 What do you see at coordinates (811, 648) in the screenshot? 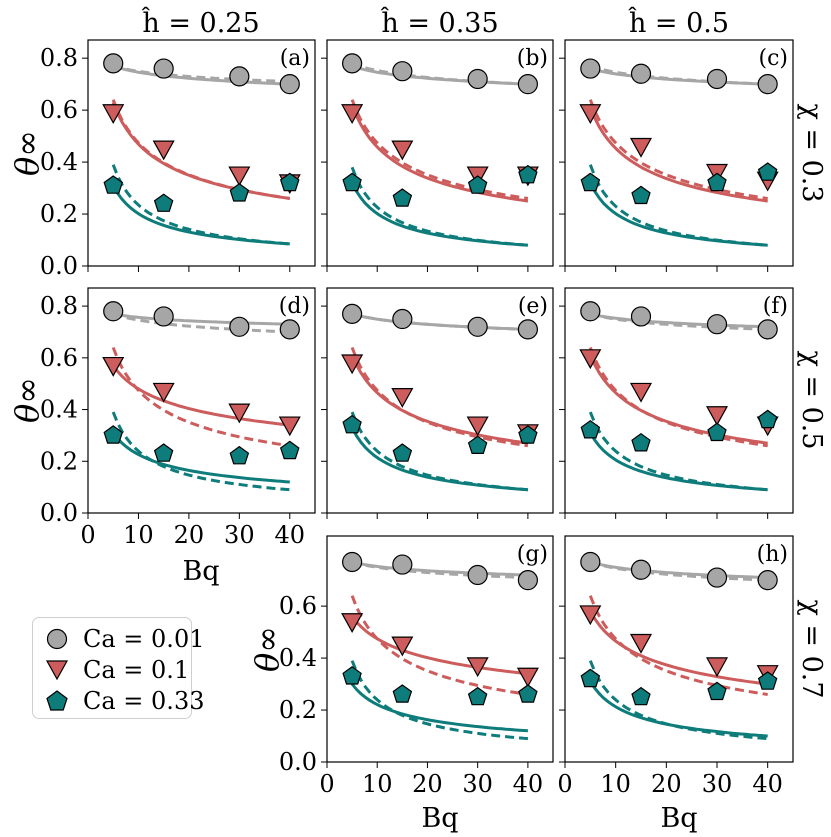
I see `row-title: χ = 0.7` at bounding box center [811, 648].